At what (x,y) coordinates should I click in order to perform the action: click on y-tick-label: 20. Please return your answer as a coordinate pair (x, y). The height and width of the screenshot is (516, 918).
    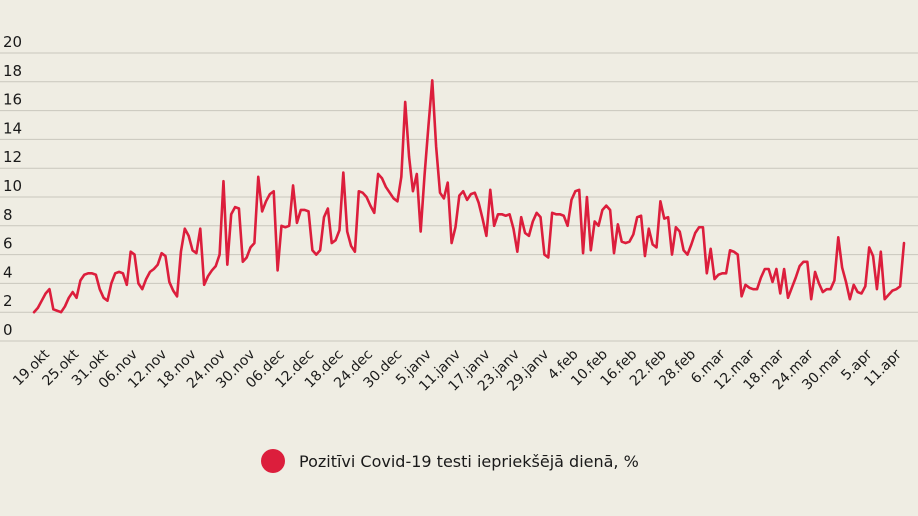
    Looking at the image, I should click on (12, 42).